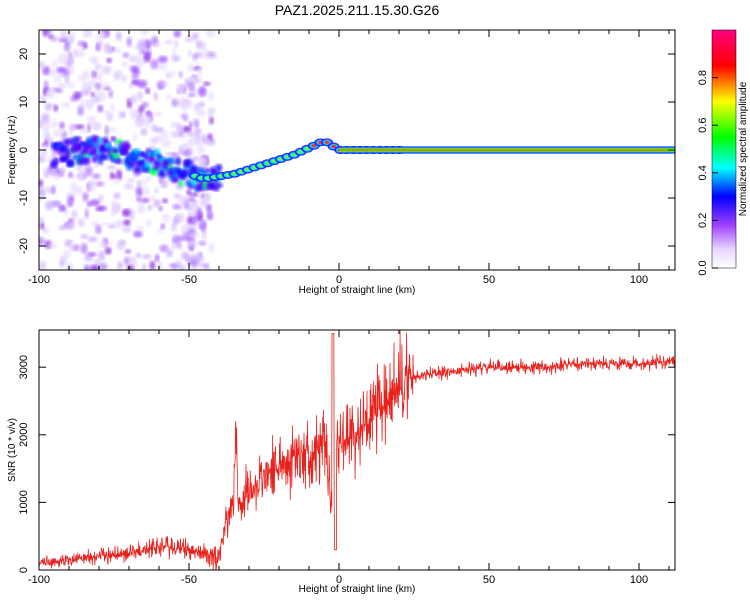 The width and height of the screenshot is (750, 600). What do you see at coordinates (489, 280) in the screenshot?
I see `spectrogram-xtick-label: 50` at bounding box center [489, 280].